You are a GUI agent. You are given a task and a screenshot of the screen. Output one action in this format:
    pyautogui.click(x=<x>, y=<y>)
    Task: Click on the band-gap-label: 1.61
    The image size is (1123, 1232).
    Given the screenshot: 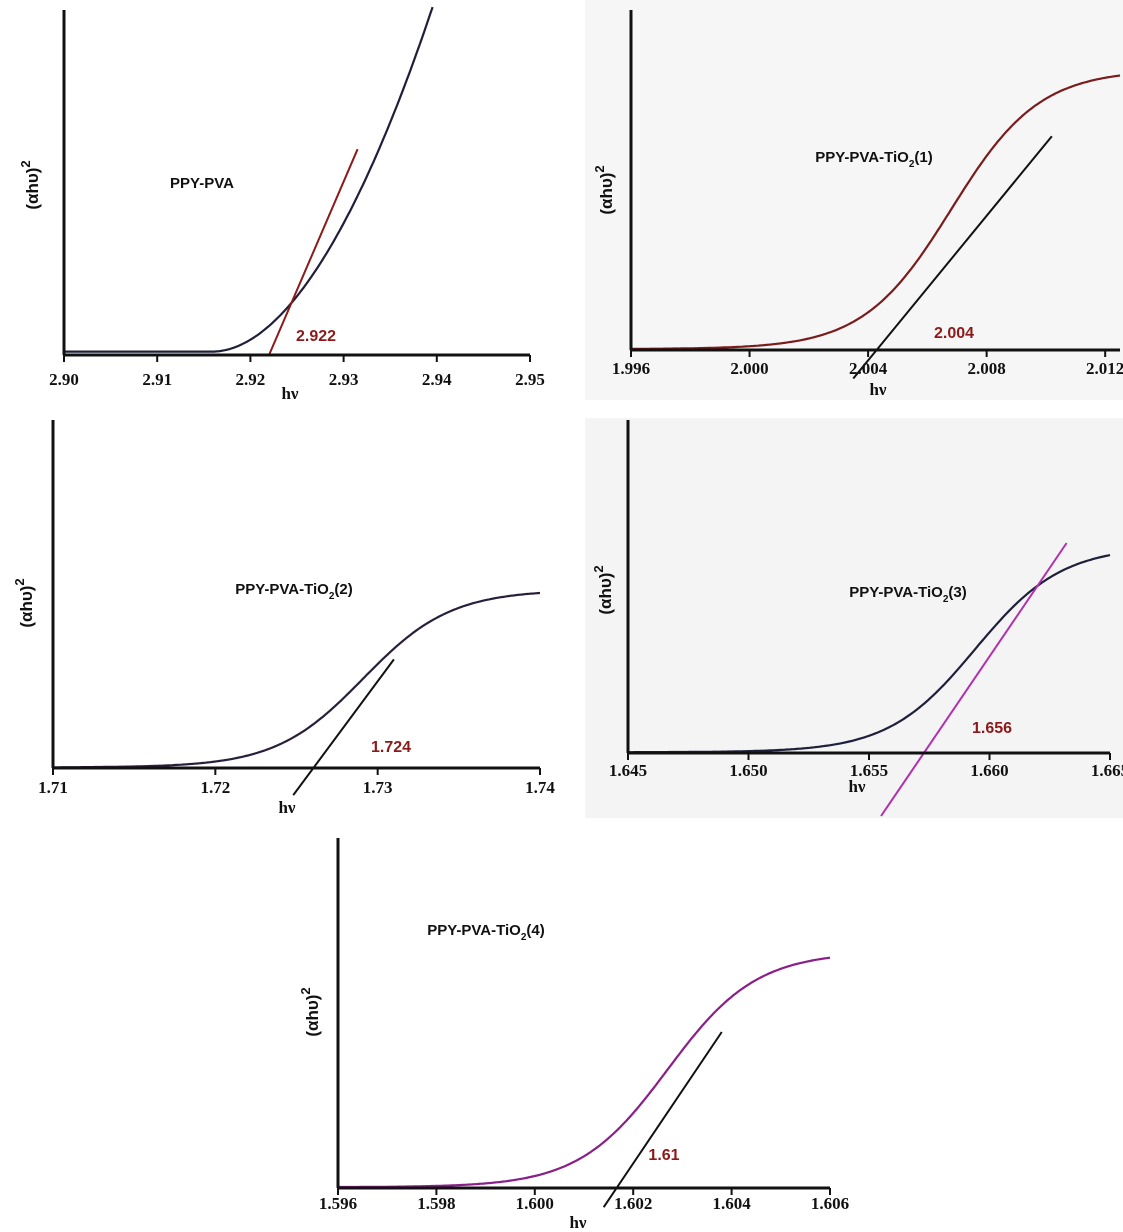 What is the action you would take?
    pyautogui.click(x=663, y=1155)
    